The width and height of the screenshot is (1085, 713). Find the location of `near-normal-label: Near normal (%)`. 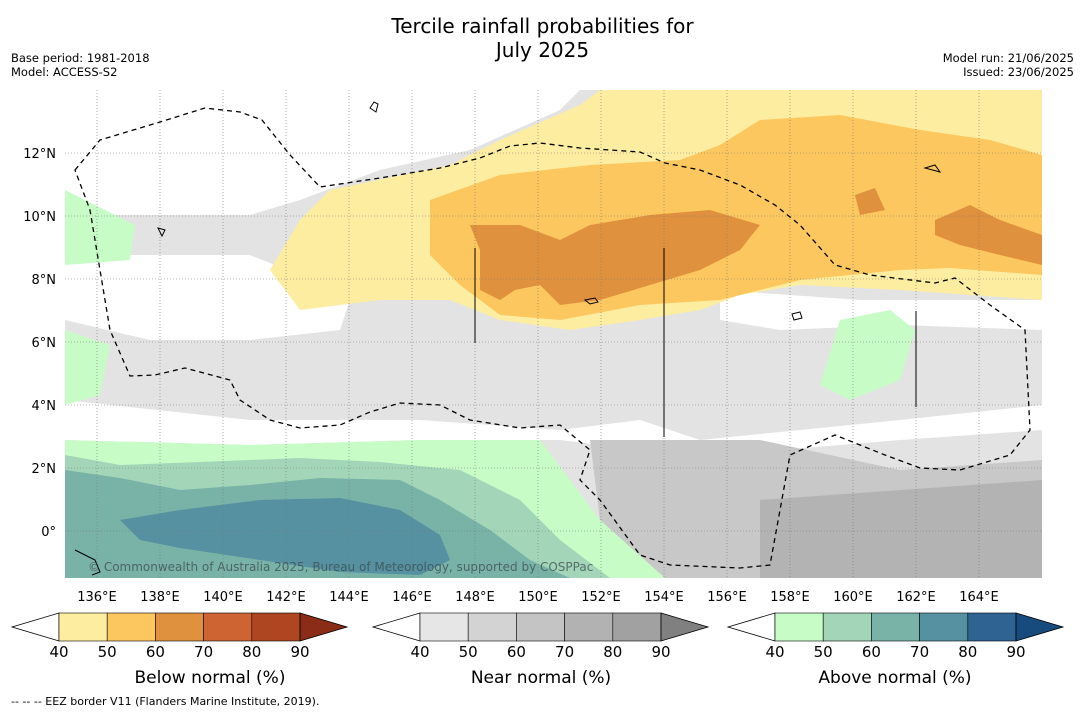

near-normal-label: Near normal (%) is located at coordinates (541, 678).